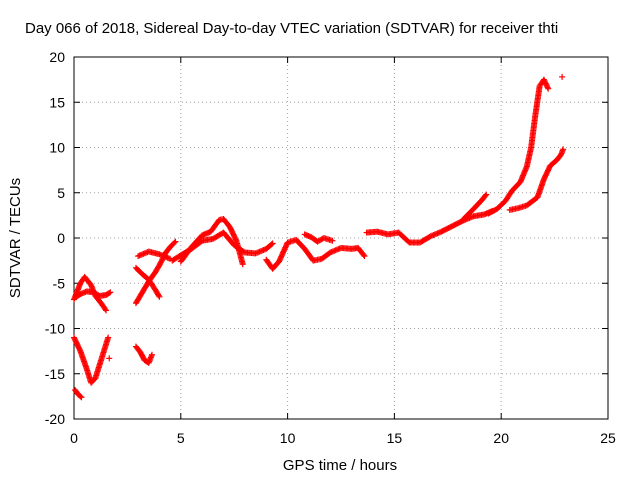 The image size is (640, 480). What do you see at coordinates (57, 57) in the screenshot?
I see `y-tick-label: 20` at bounding box center [57, 57].